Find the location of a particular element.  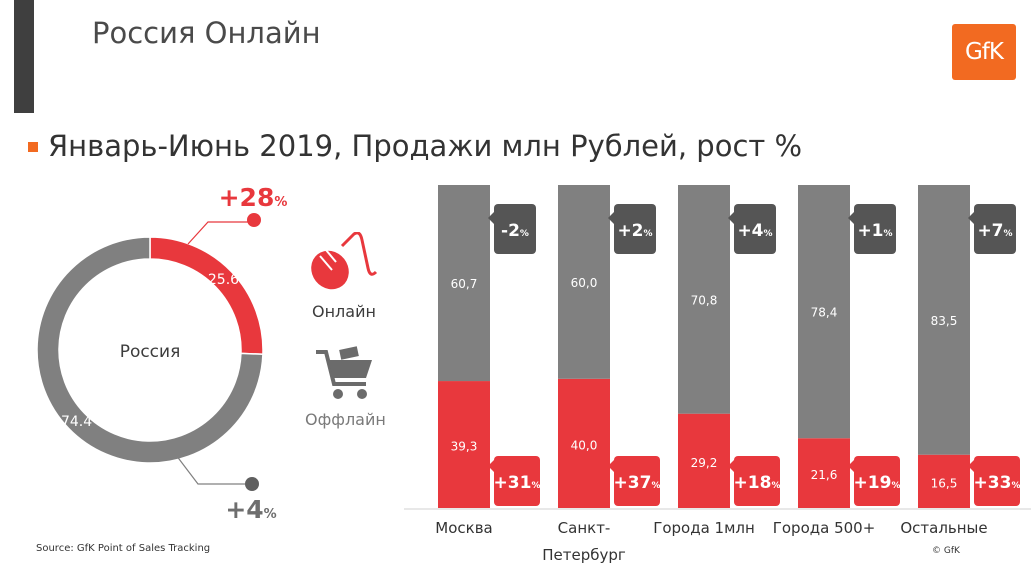

bar-offline-label-2: 70,8 is located at coordinates (704, 300).